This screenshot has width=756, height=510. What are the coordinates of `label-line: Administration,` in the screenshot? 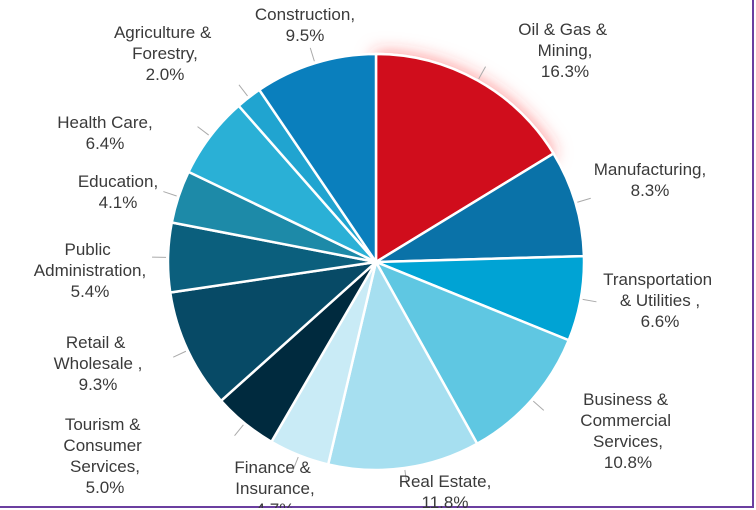 It's located at (90, 270).